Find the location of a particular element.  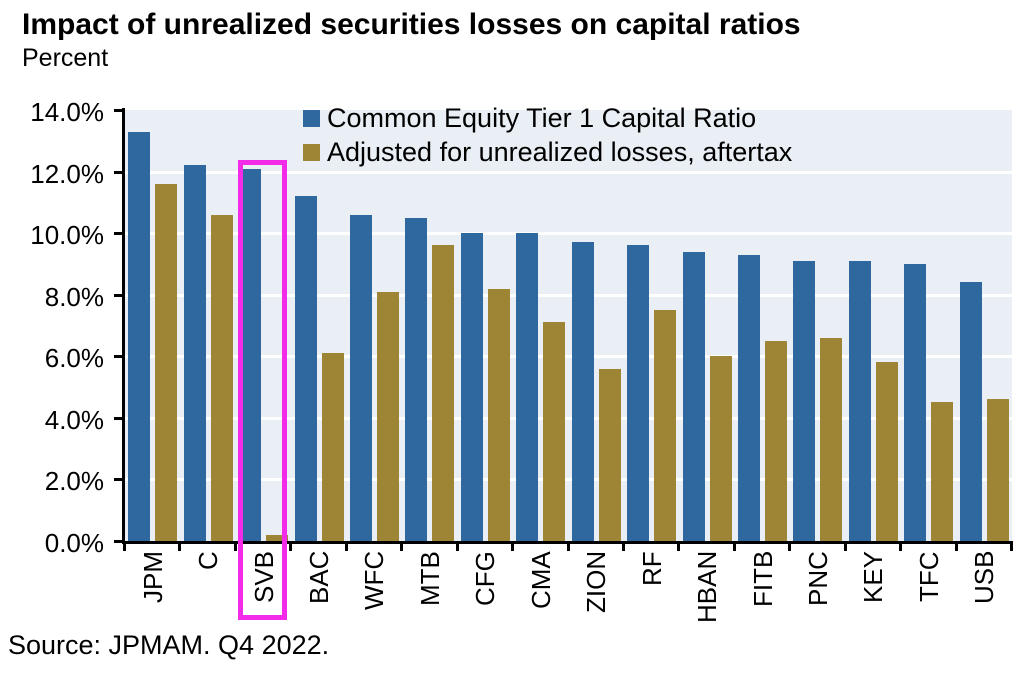

legend-item: Common Equity Tier 1 Capital Ratio is located at coordinates (547, 118).